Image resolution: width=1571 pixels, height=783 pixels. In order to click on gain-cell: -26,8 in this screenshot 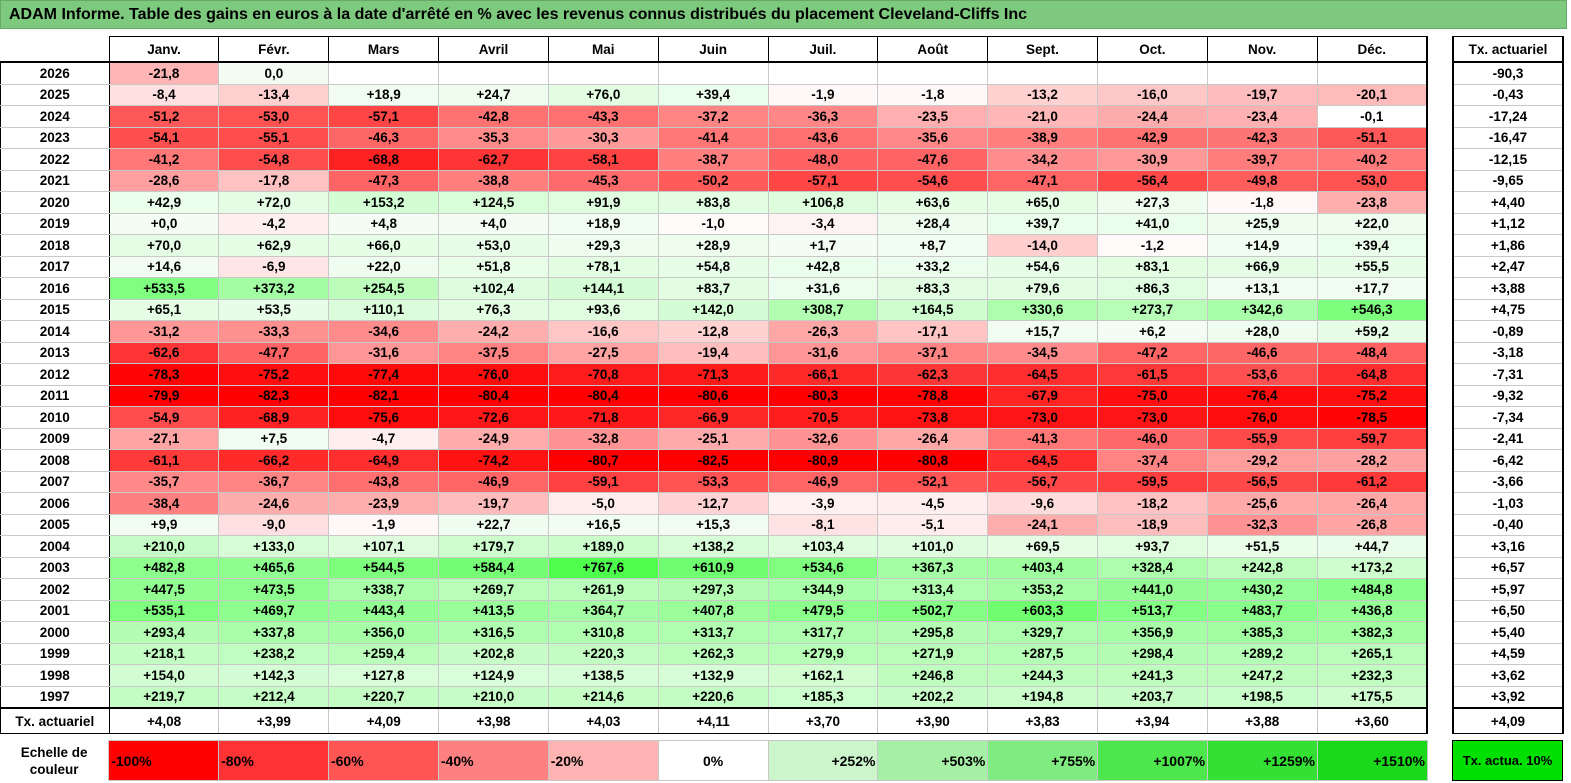, I will do `click(1372, 524)`.